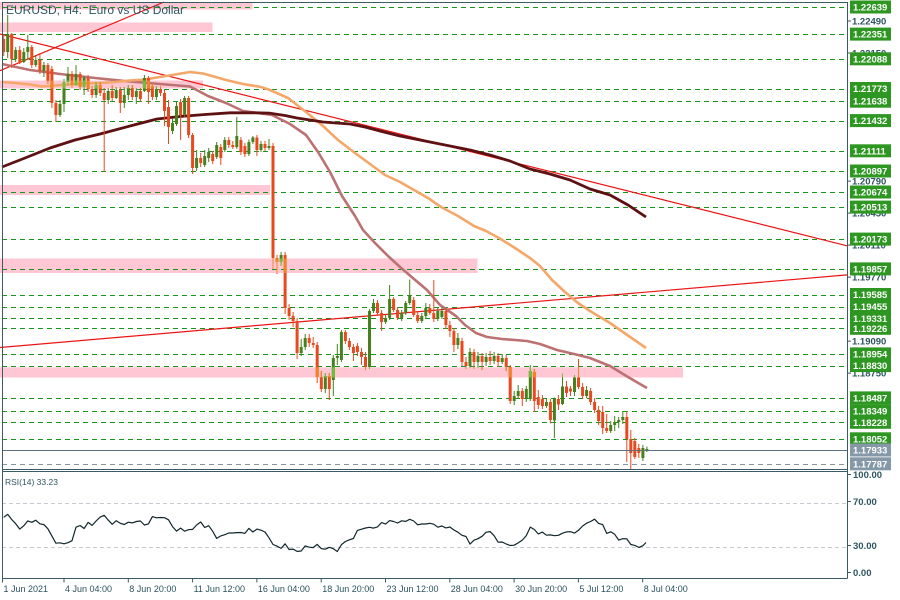  I want to click on svg-text: 1.19770, so click(869, 278).